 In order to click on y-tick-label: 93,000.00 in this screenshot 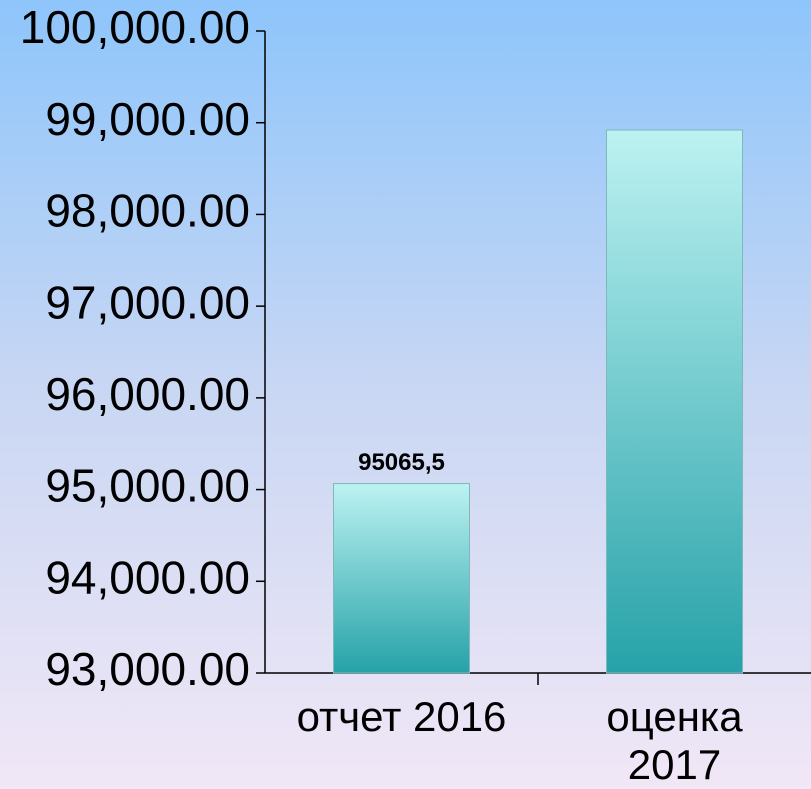, I will do `click(147, 669)`.